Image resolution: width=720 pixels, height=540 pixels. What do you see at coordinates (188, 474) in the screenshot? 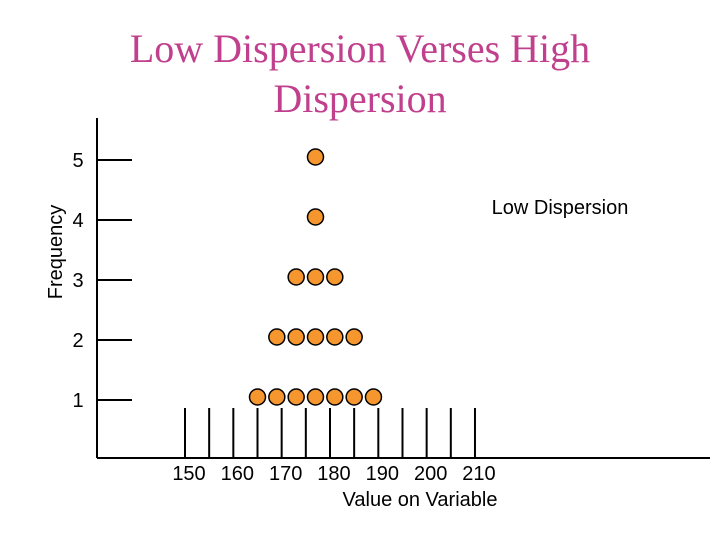
I see `x-tick-label: 150` at bounding box center [188, 474].